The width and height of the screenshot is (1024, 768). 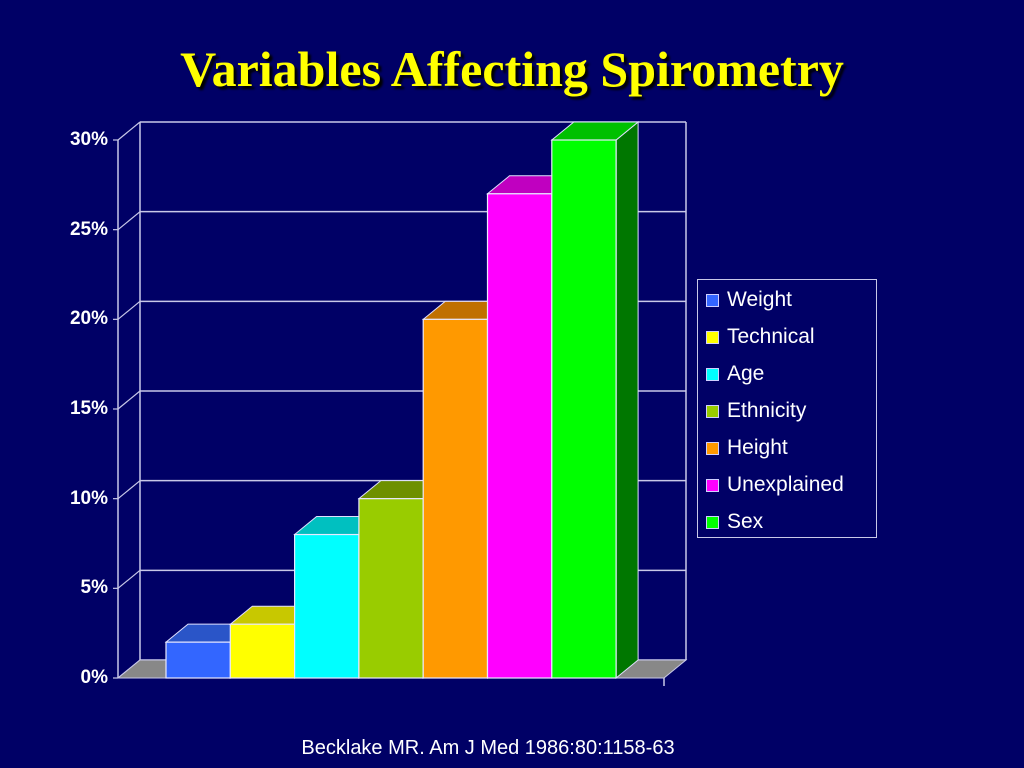 I want to click on slide-title: Variables Affecting Spirometry, so click(x=512, y=69).